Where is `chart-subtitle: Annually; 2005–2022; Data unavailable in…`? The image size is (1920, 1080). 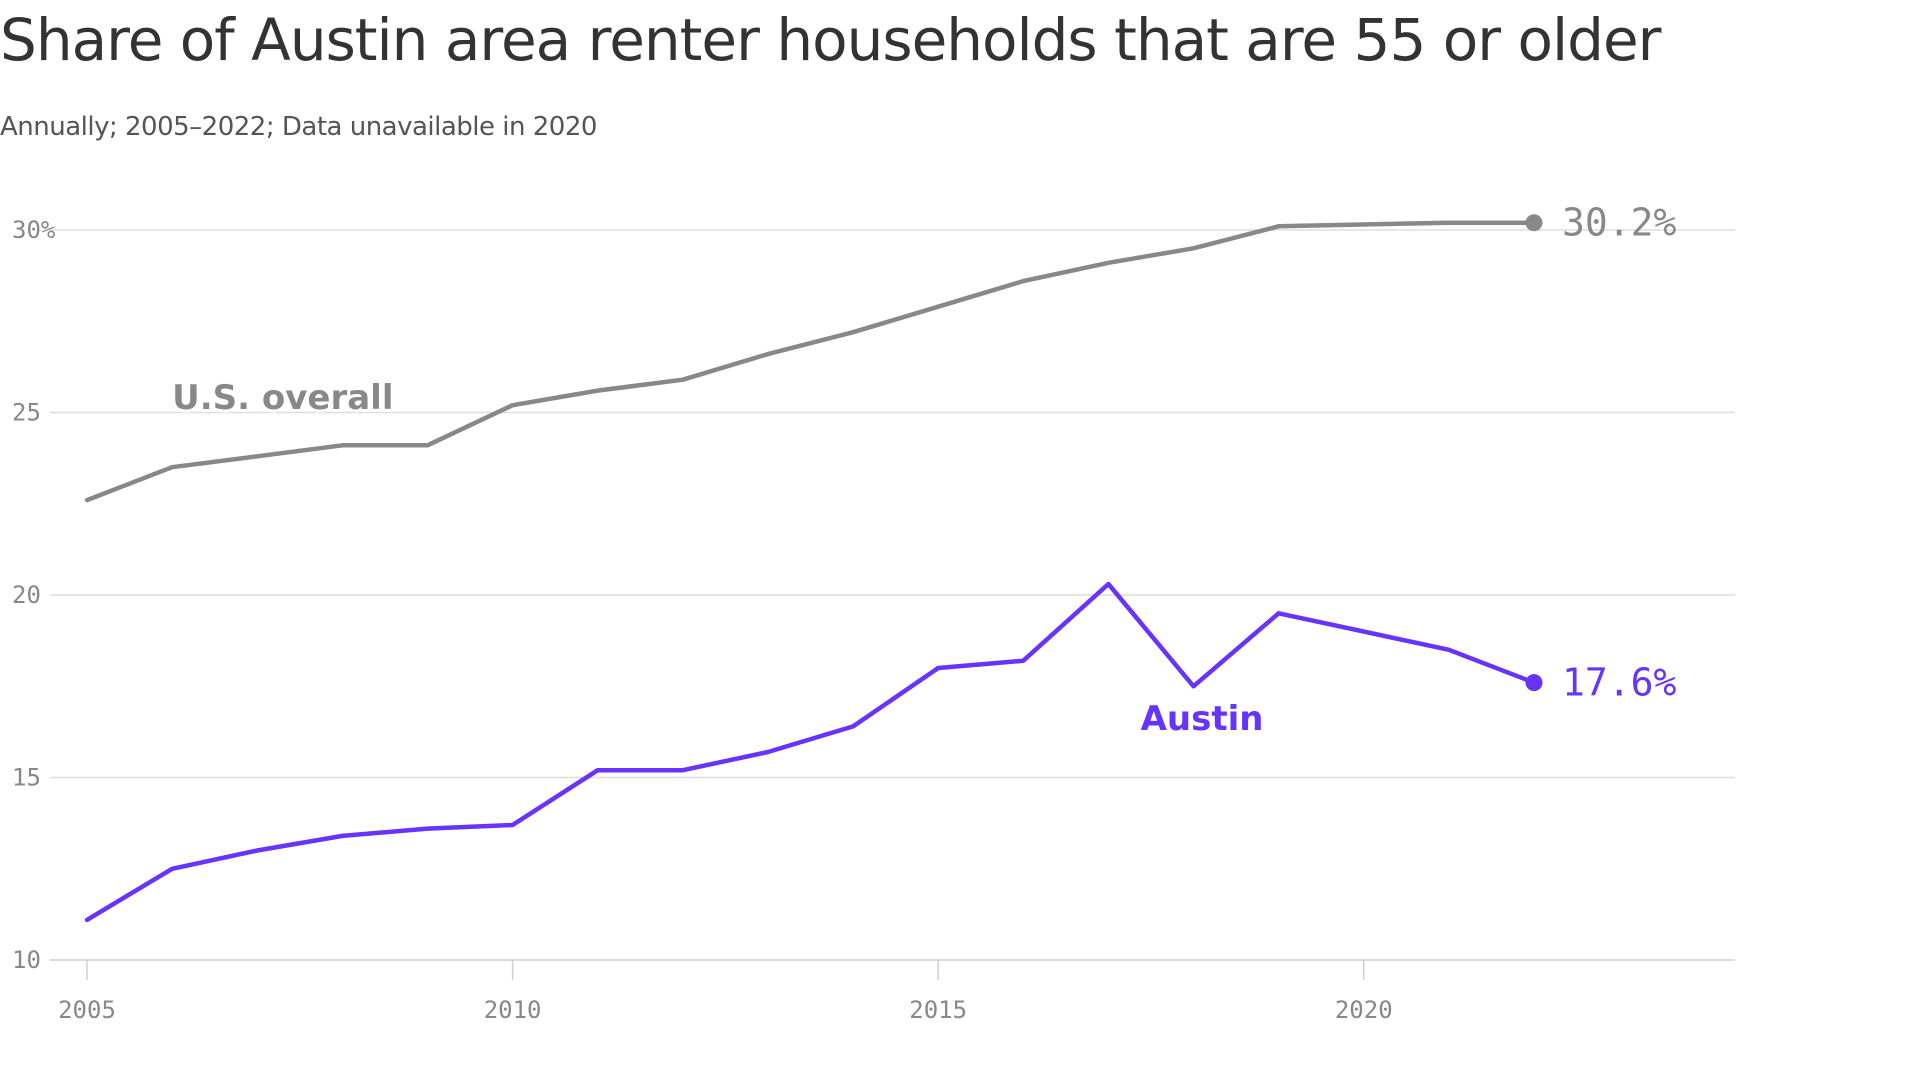 chart-subtitle: Annually; 2005–2022; Data unavailable in… is located at coordinates (298, 127).